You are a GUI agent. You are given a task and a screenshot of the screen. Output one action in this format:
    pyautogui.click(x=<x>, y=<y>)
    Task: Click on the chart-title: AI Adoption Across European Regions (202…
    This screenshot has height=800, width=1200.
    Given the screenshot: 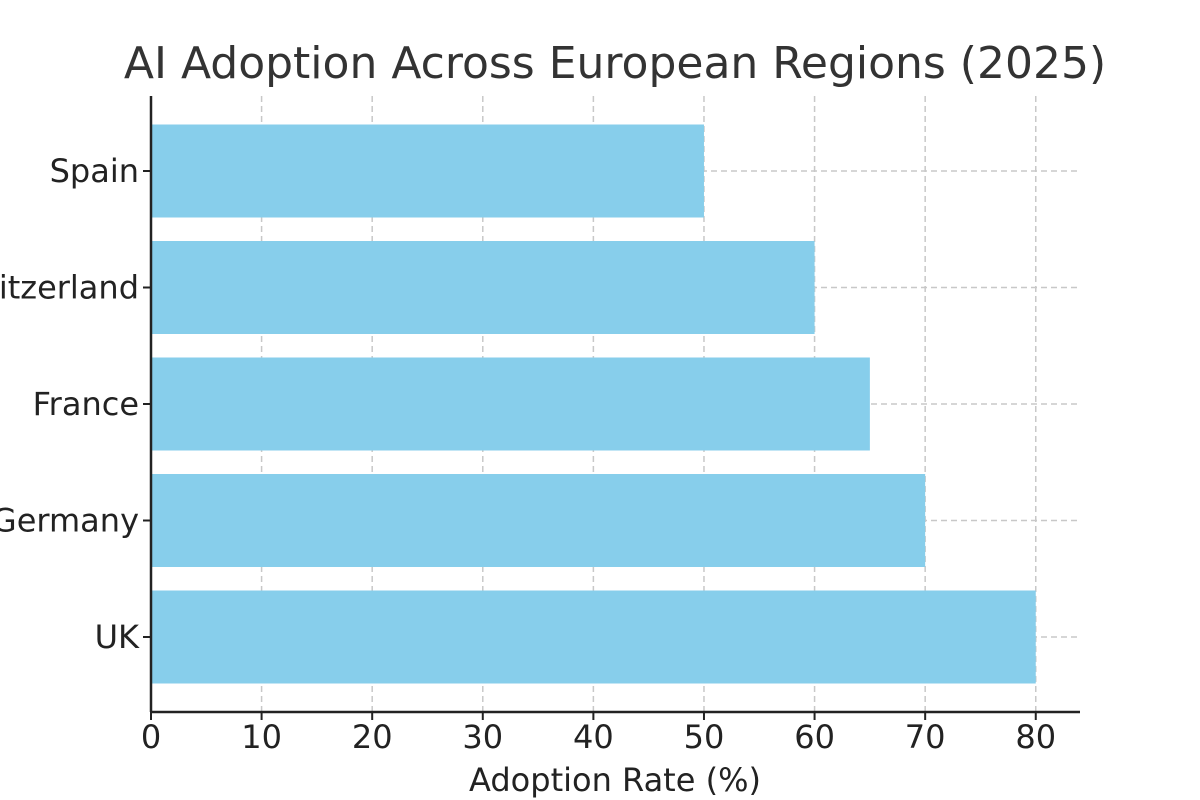 What is the action you would take?
    pyautogui.click(x=615, y=63)
    